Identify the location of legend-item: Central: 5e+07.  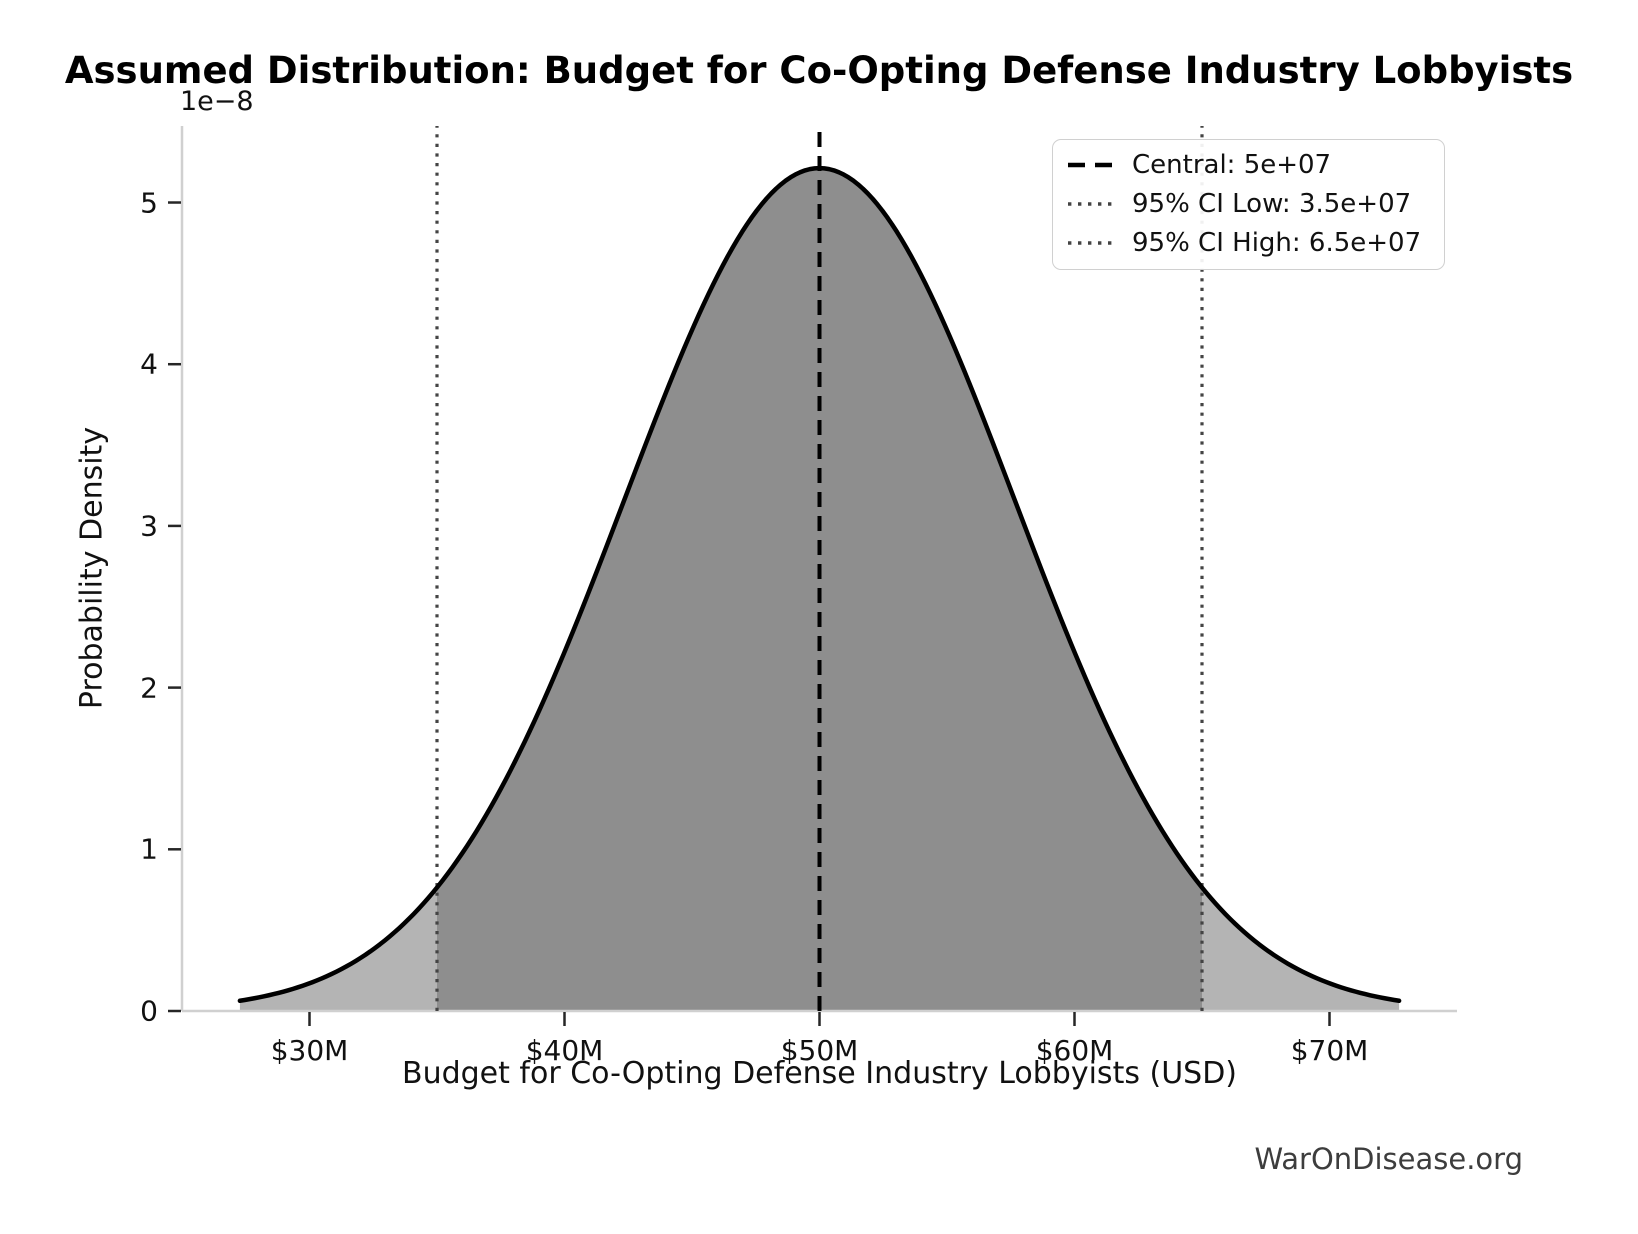
(1248, 164).